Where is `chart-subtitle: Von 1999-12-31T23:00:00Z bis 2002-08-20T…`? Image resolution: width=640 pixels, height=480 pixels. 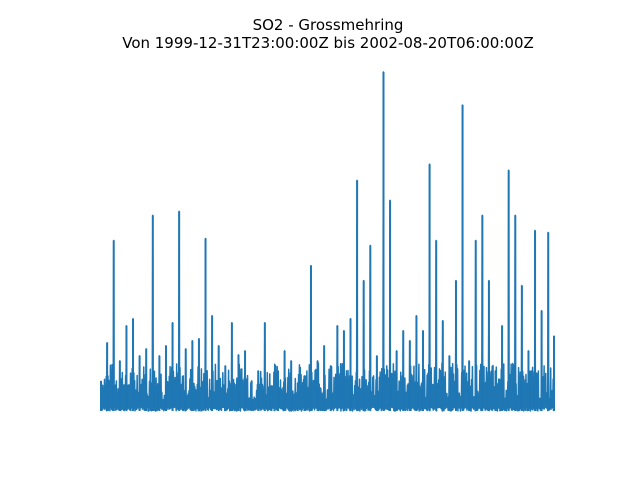
chart-subtitle: Von 1999-12-31T23:00:00Z bis 2002-08-20T… is located at coordinates (328, 43).